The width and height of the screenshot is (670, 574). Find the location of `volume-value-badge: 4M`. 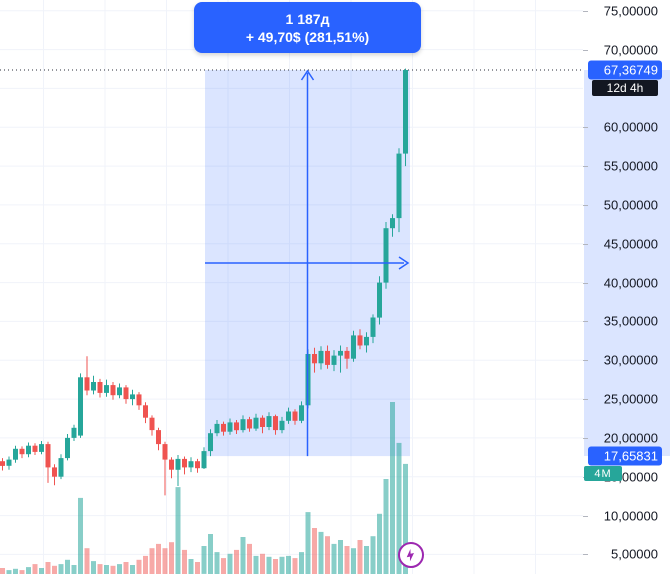

volume-value-badge: 4M is located at coordinates (603, 474).